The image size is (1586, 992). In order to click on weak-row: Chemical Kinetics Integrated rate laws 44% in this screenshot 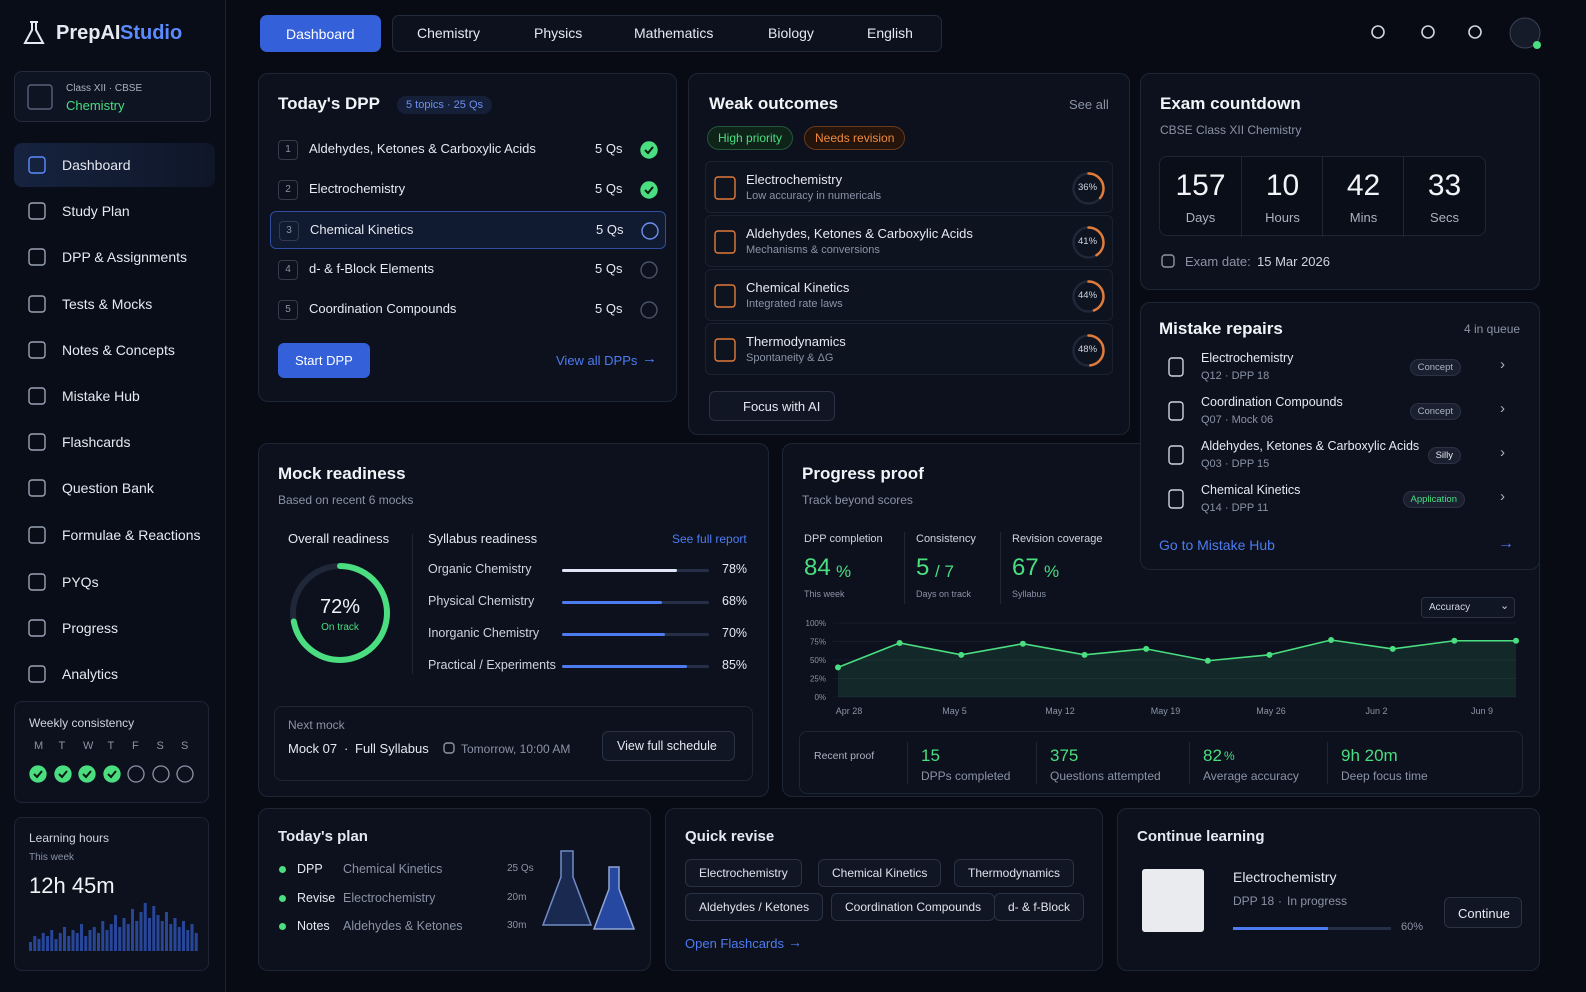, I will do `click(909, 295)`.